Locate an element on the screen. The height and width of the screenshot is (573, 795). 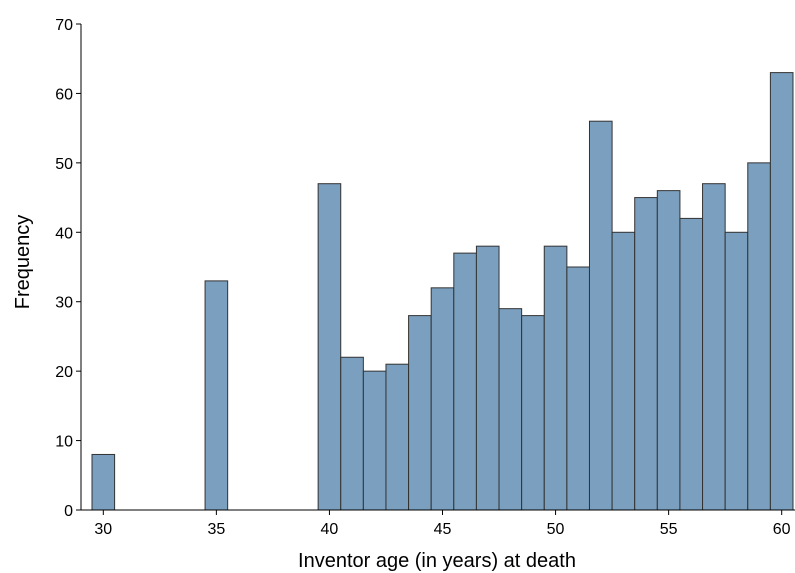
y-tick-label-20: 20 is located at coordinates (64, 372).